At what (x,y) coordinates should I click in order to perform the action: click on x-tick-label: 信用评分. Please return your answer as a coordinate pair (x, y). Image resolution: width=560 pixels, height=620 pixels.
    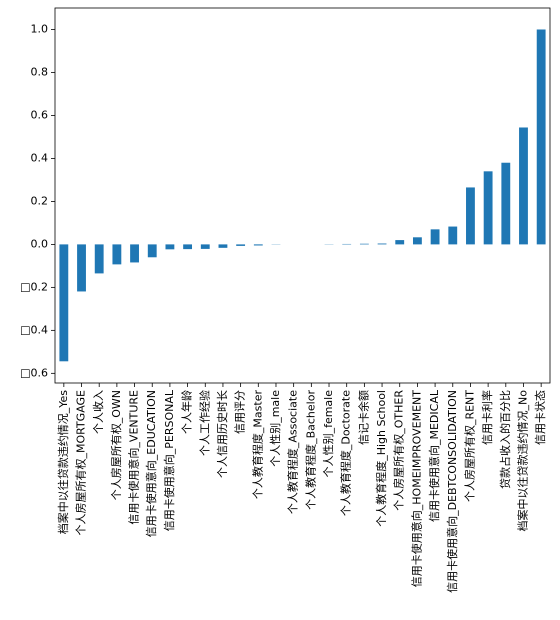
    Looking at the image, I should click on (240, 412).